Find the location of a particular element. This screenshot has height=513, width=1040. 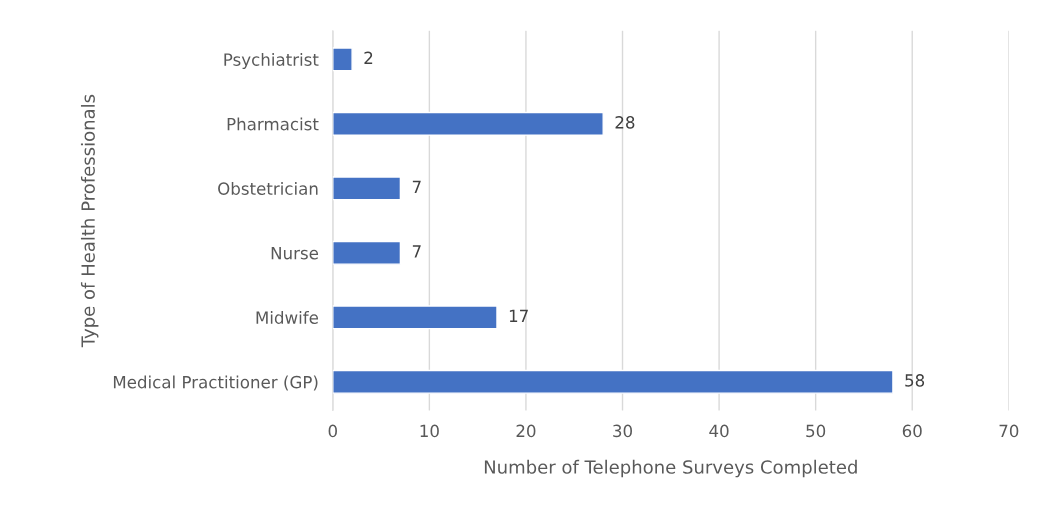

data-label: 28 is located at coordinates (625, 122).